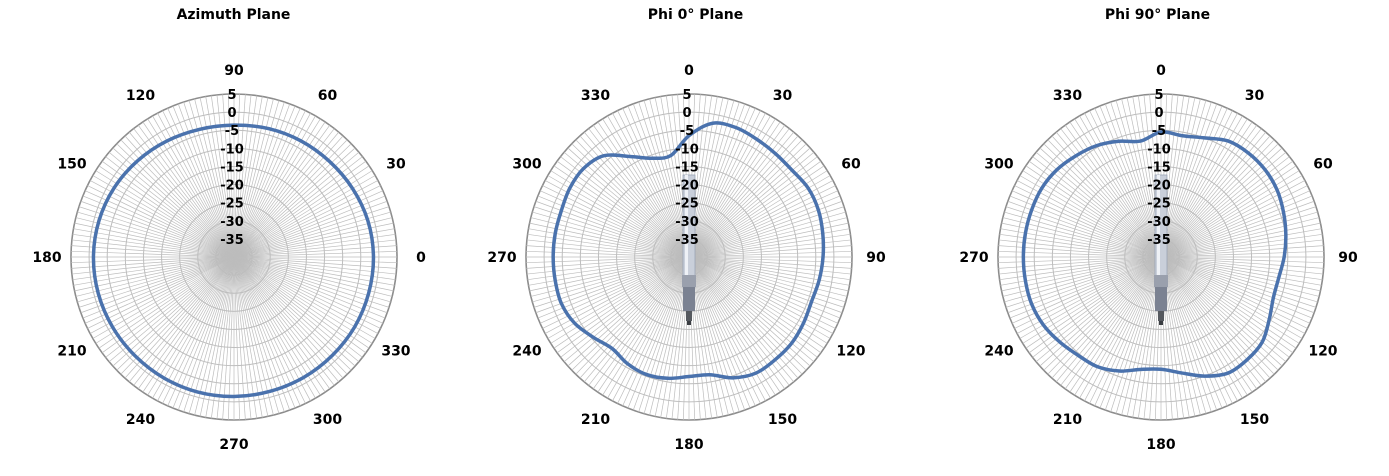 The width and height of the screenshot is (1389, 476). I want to click on ring-label: -10, so click(232, 149).